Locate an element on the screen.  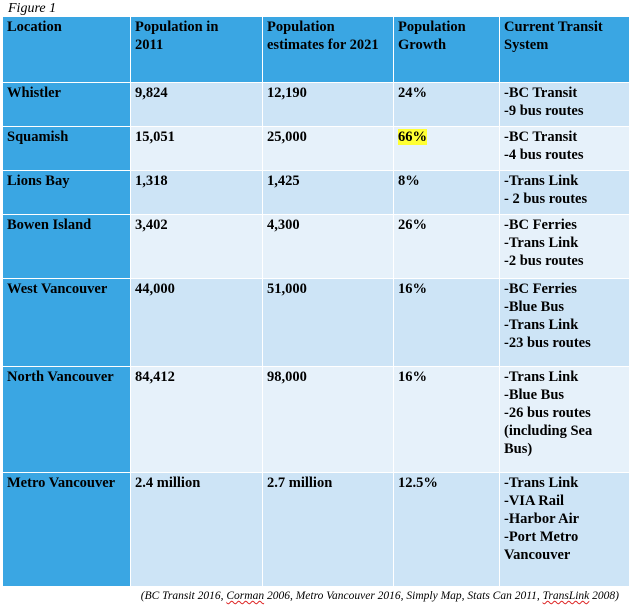
growth-cell: 66% is located at coordinates (446, 148).